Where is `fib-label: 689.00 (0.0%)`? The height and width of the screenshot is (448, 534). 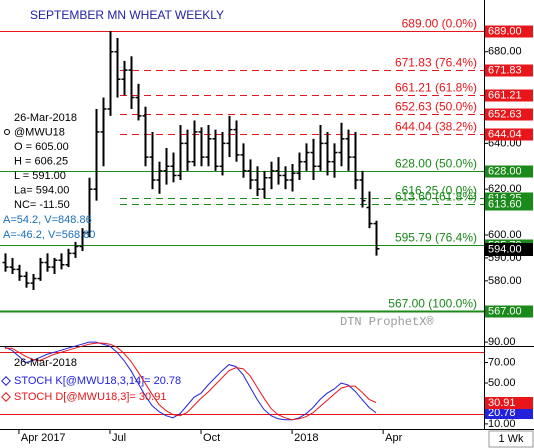 fib-label: 689.00 (0.0%) is located at coordinates (439, 24).